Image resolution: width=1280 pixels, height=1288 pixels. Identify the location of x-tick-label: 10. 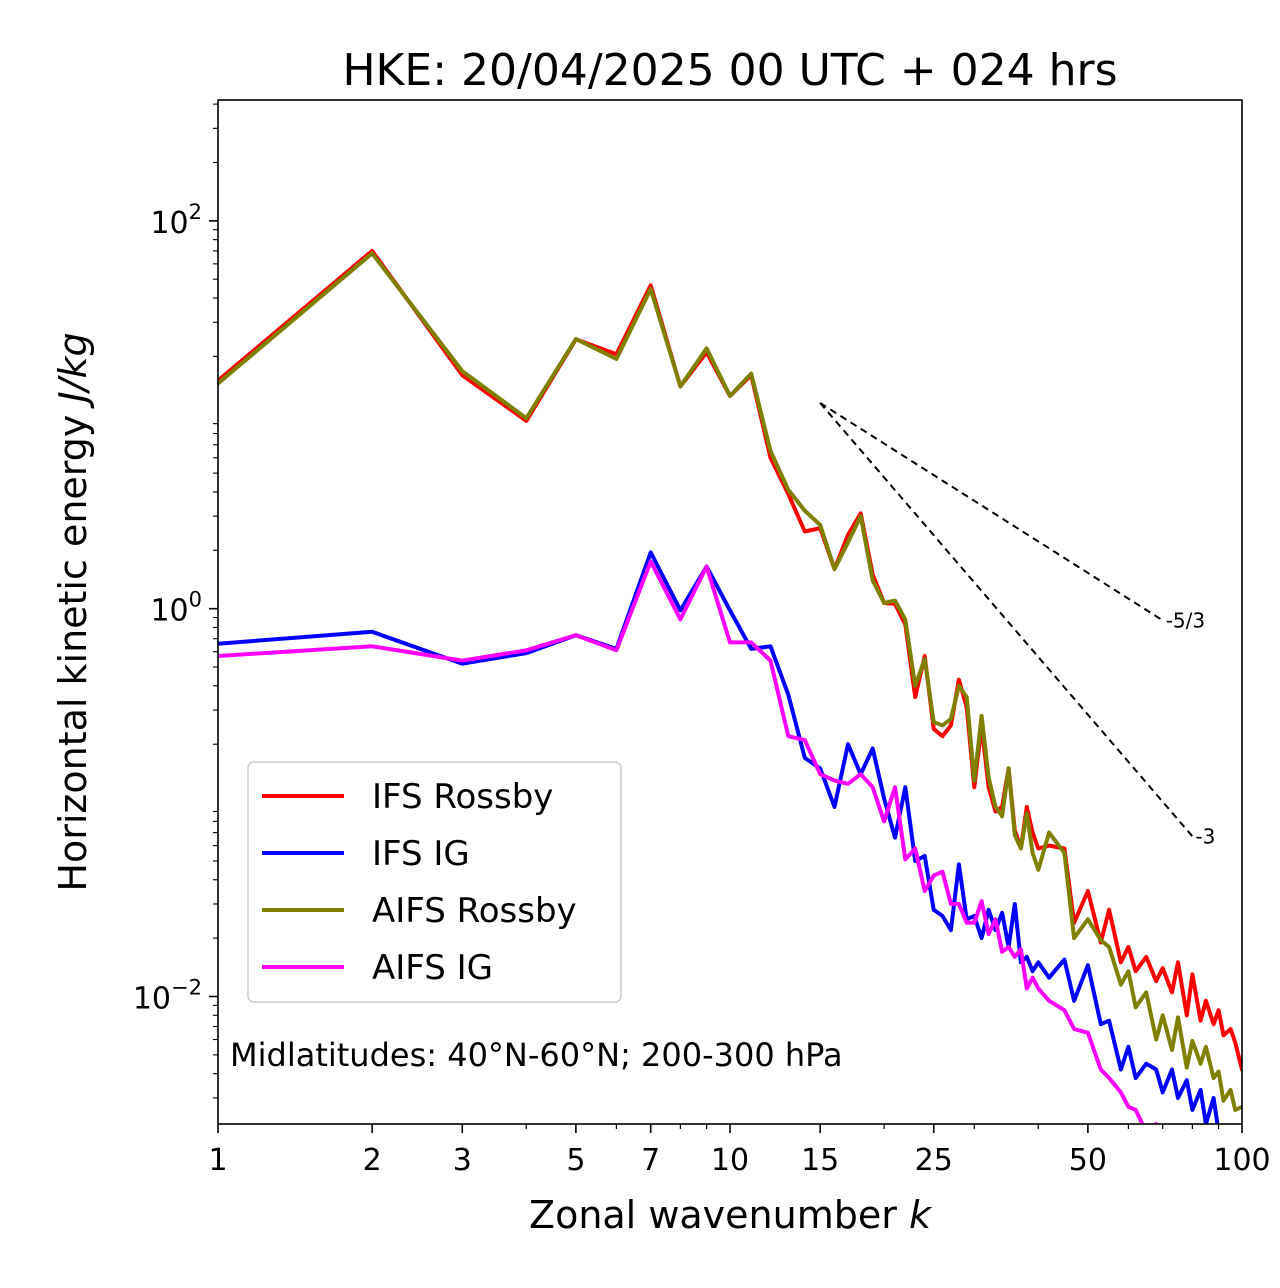
(730, 1160).